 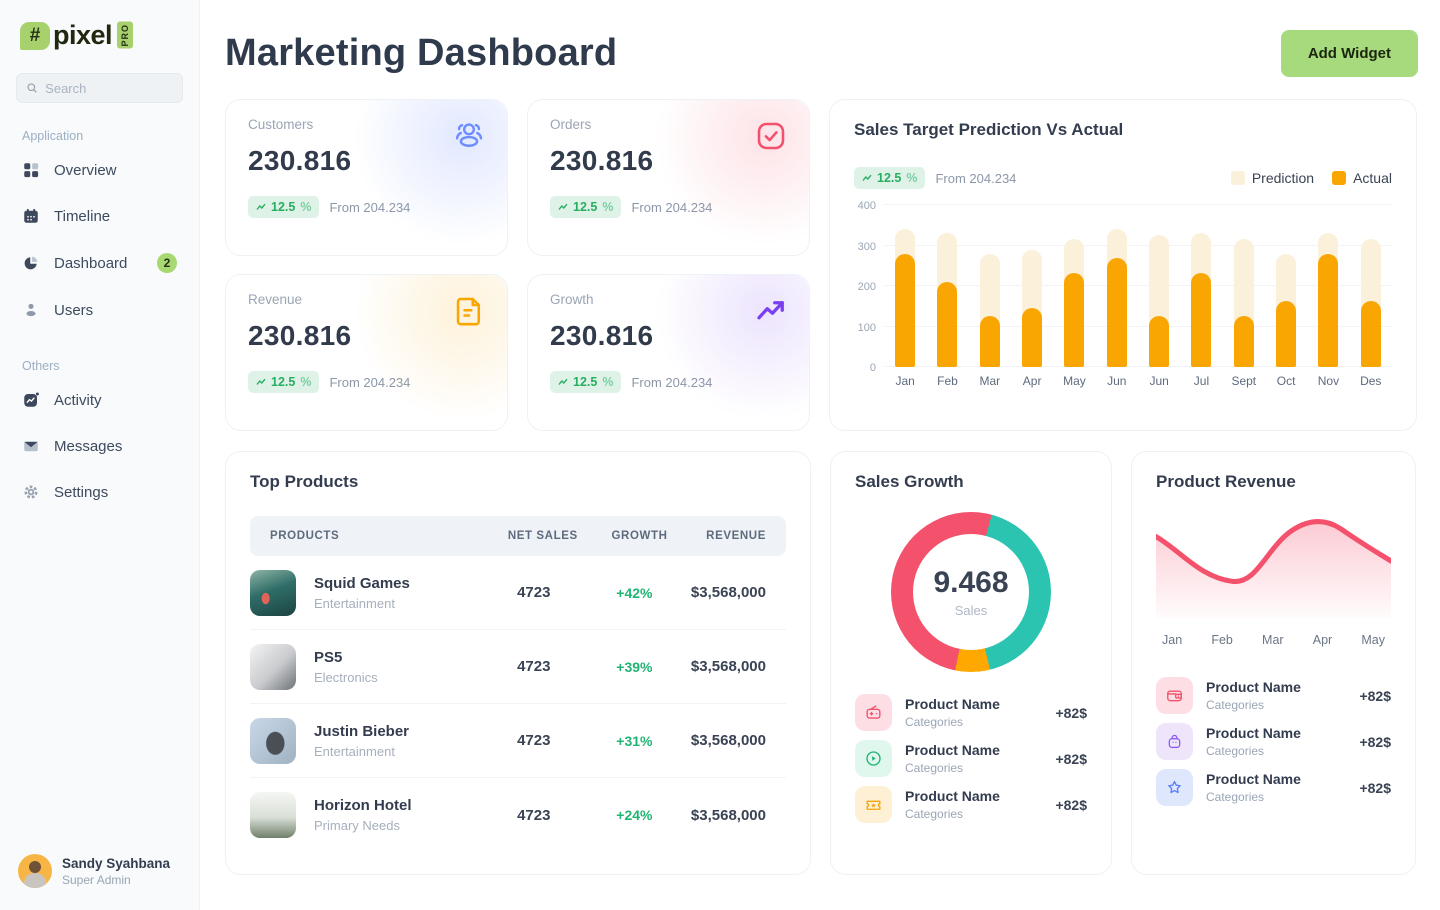 What do you see at coordinates (1138, 381) in the screenshot?
I see `bar-chart-xaxis: Jan Feb Mar Apr May Jun Jun Jul Sept Oct Nov Des` at bounding box center [1138, 381].